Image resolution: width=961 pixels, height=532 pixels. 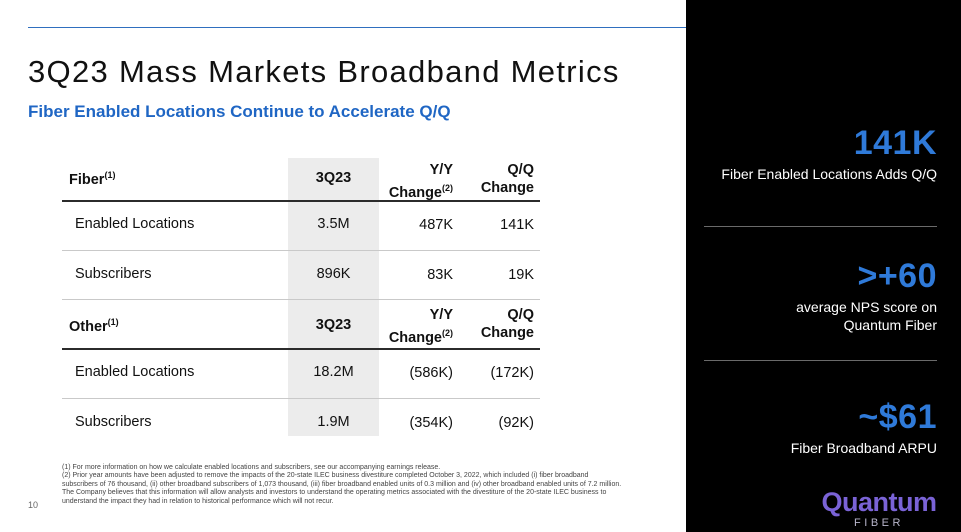 What do you see at coordinates (829, 174) in the screenshot?
I see `kpi-description: Fiber Enabled Locations Adds Q/Q` at bounding box center [829, 174].